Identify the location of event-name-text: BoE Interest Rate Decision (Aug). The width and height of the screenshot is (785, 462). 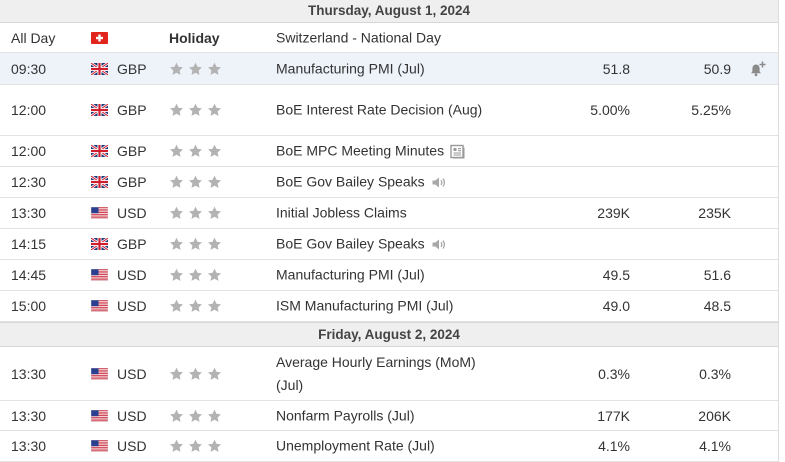
(379, 109).